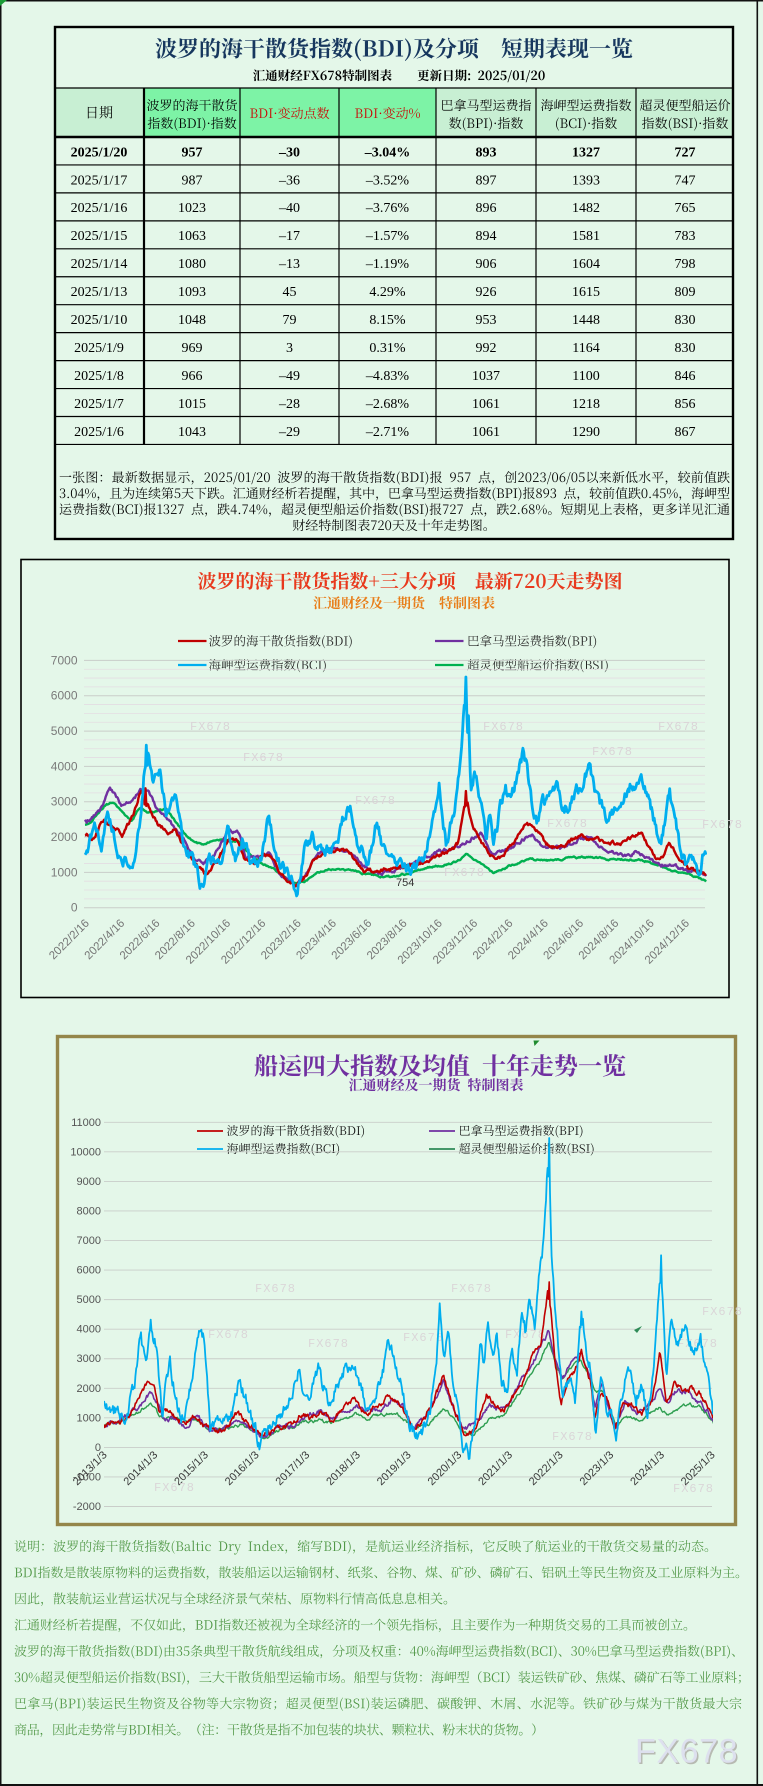 The image size is (763, 1786). What do you see at coordinates (99, 432) in the screenshot?
I see `svg-text: 2025/1/6` at bounding box center [99, 432].